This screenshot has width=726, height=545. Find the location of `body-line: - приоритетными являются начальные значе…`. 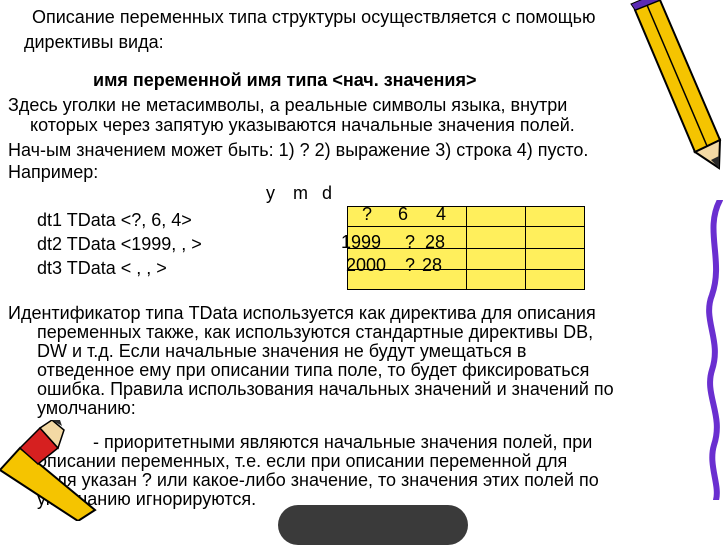

body-line: - приоритетными являются начальные значе… is located at coordinates (343, 442).